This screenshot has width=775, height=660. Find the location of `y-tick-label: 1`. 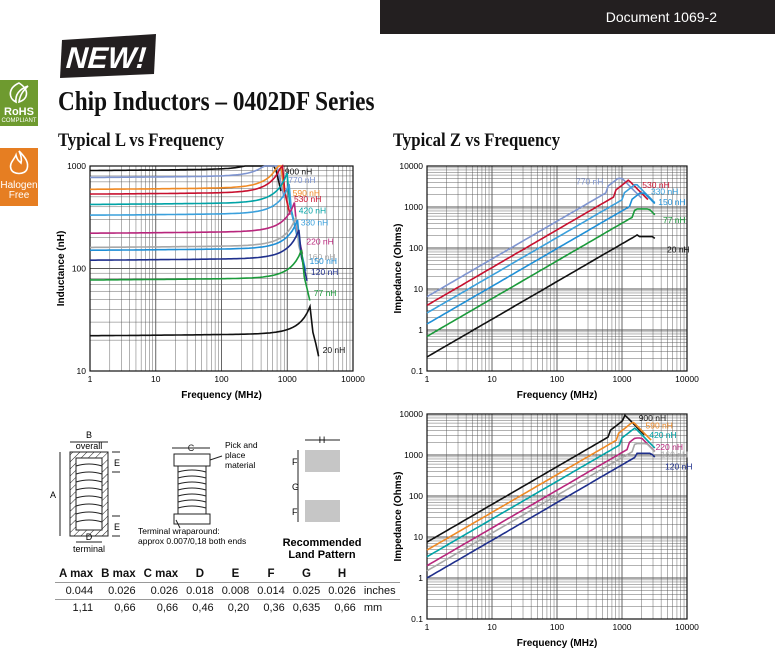

y-tick-label: 1 is located at coordinates (420, 330).